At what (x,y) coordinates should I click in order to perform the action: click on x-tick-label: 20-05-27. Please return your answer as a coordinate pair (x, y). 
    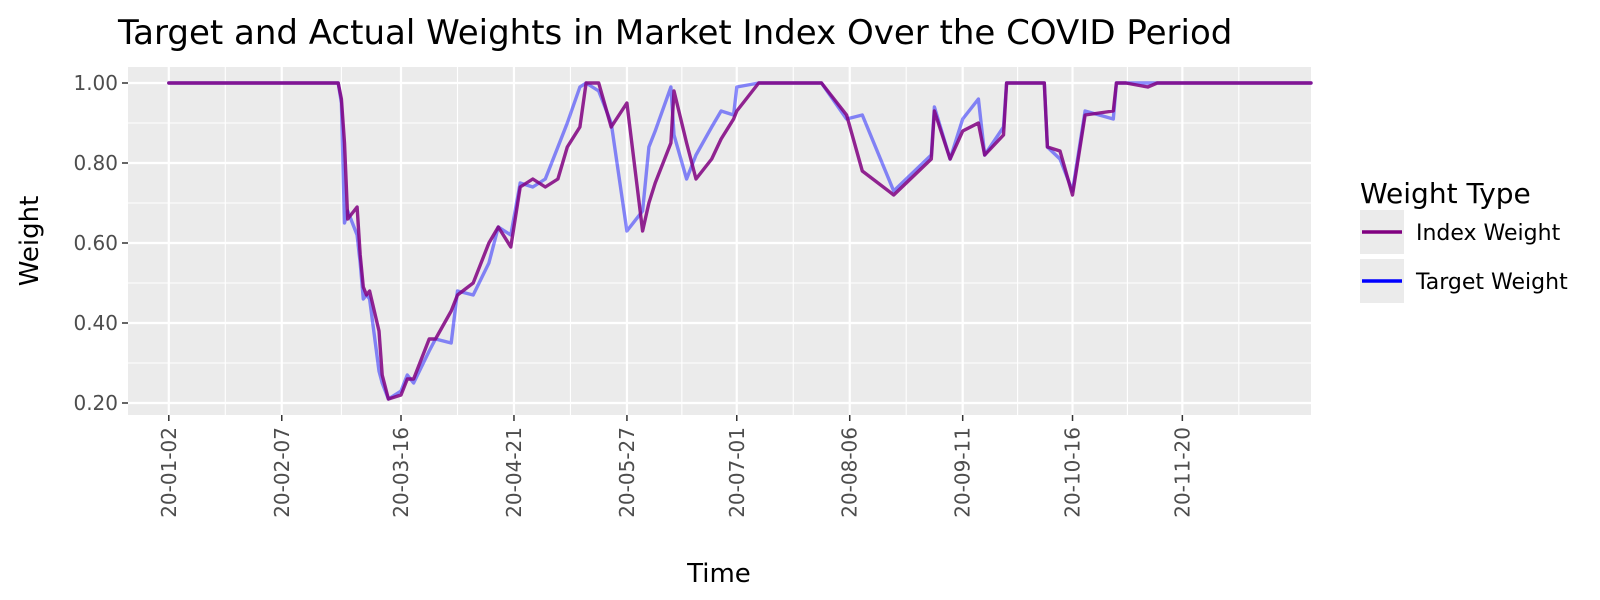
    Looking at the image, I should click on (627, 472).